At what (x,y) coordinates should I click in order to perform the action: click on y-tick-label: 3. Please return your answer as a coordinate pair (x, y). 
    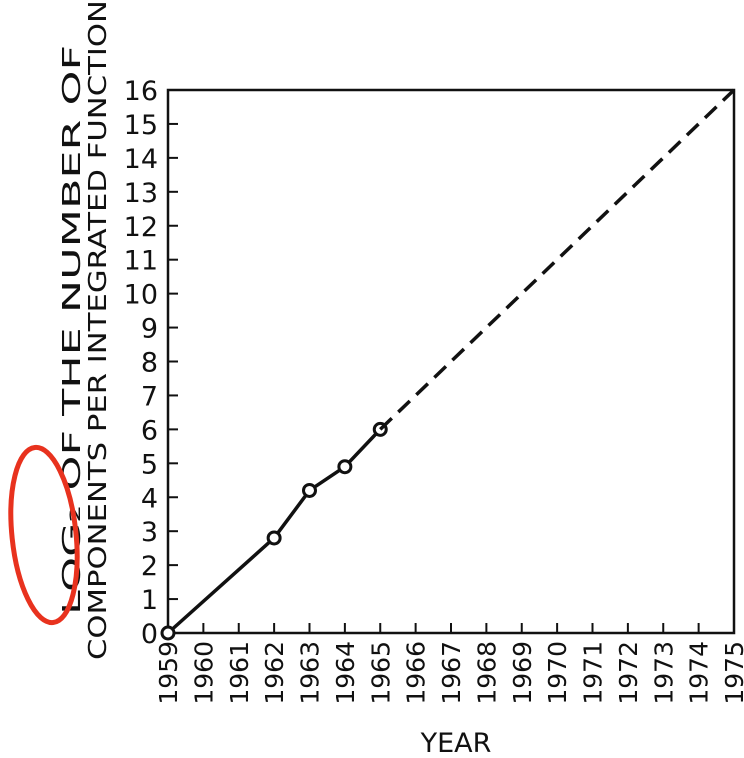
    Looking at the image, I should click on (149, 532).